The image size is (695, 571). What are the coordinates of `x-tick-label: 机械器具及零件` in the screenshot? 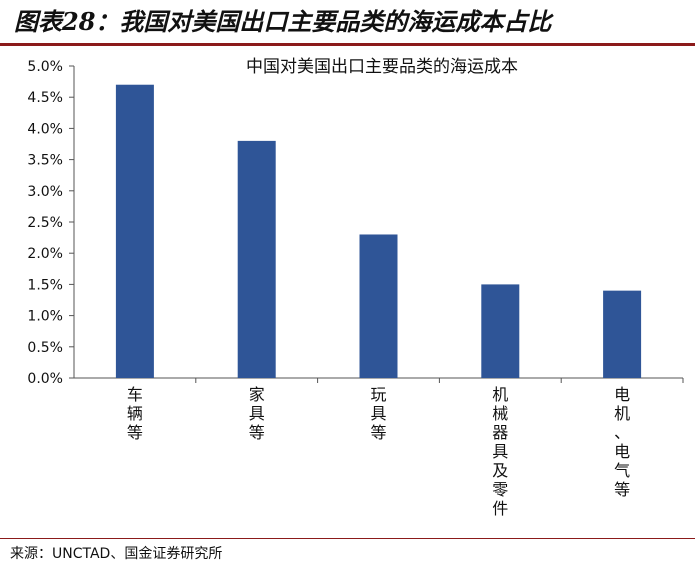 It's located at (500, 451).